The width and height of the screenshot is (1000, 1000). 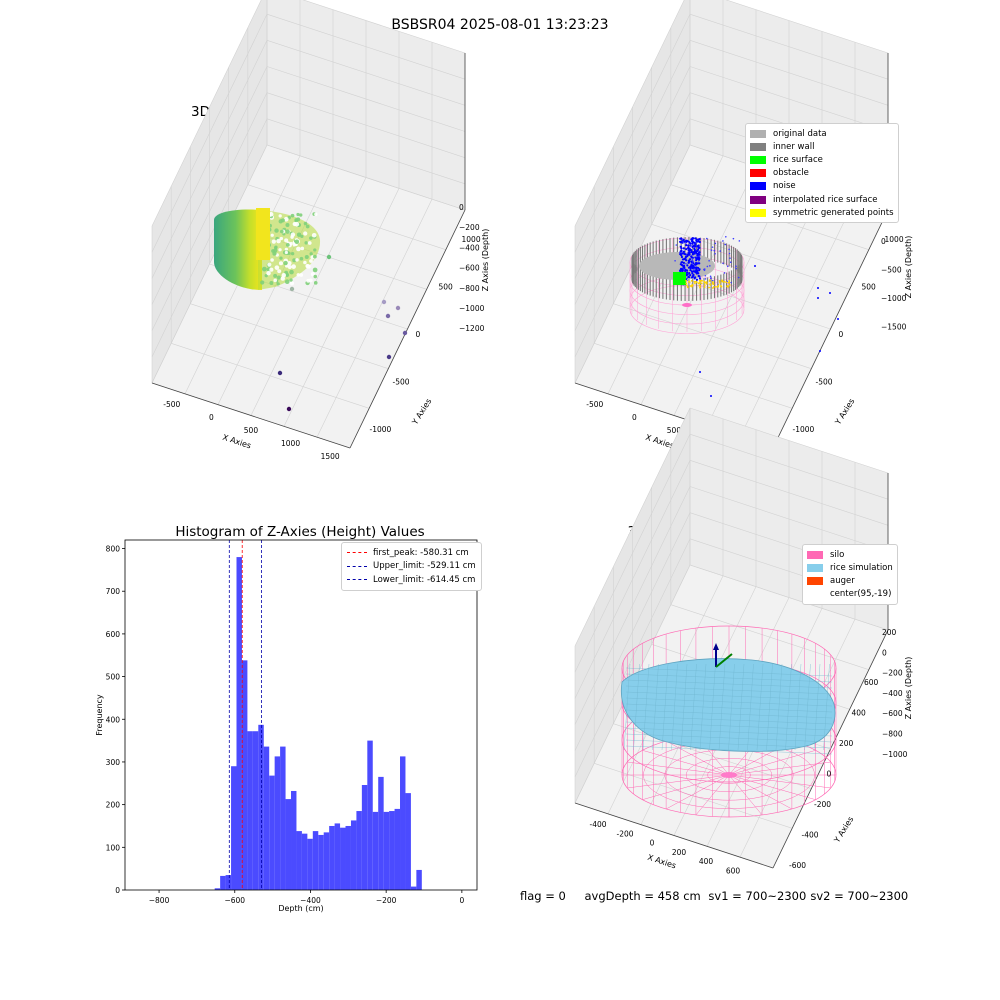 What do you see at coordinates (642, 896) in the screenshot?
I see `avg-depth-text: avgDepth = 458 cm` at bounding box center [642, 896].